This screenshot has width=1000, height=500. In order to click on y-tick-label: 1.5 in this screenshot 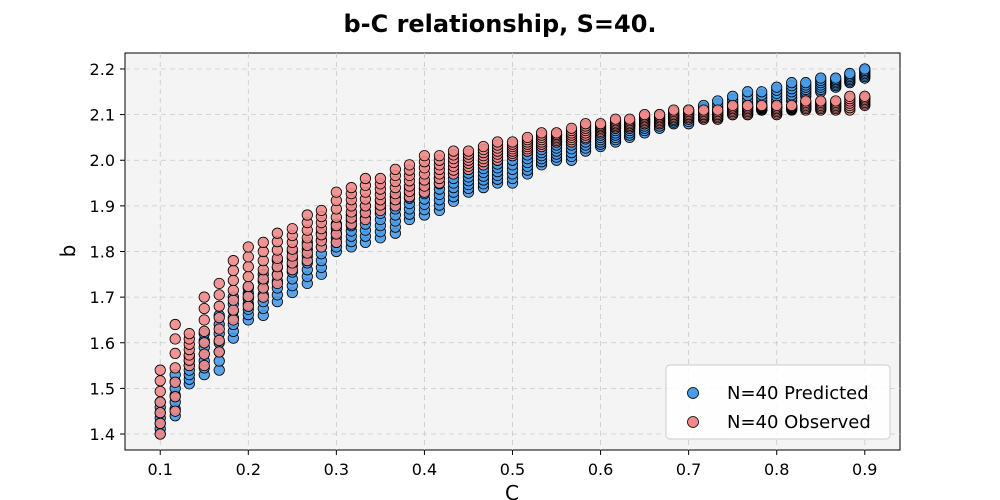, I will do `click(102, 388)`.